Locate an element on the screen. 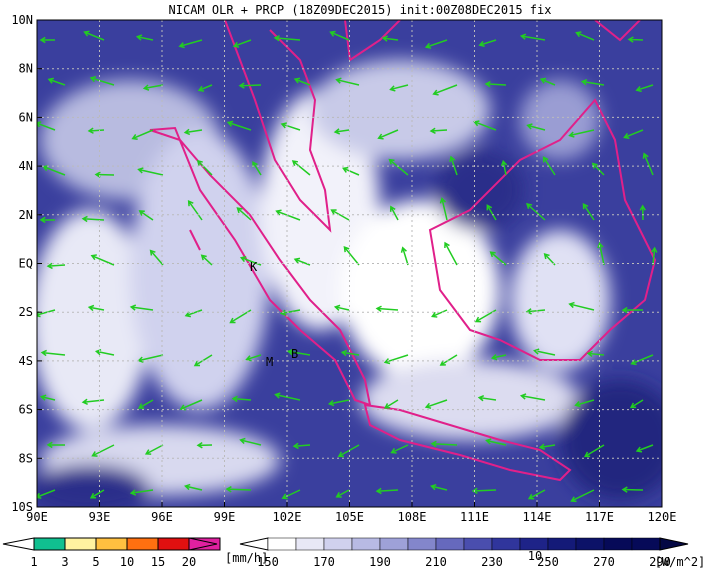 This screenshot has width=726, height=575. bar-end is located at coordinates (18, 544).